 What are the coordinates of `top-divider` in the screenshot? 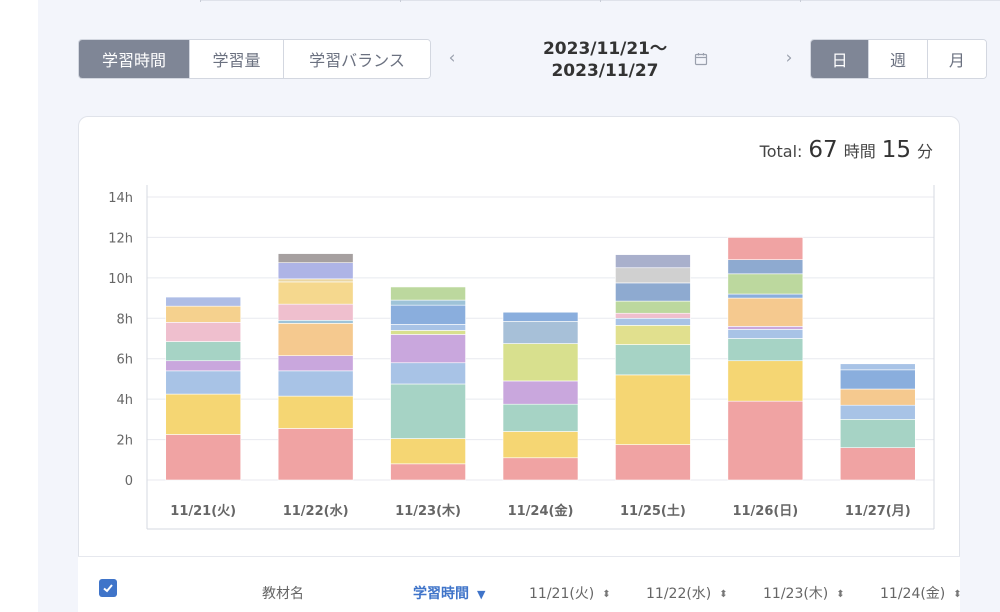 It's located at (600, 1).